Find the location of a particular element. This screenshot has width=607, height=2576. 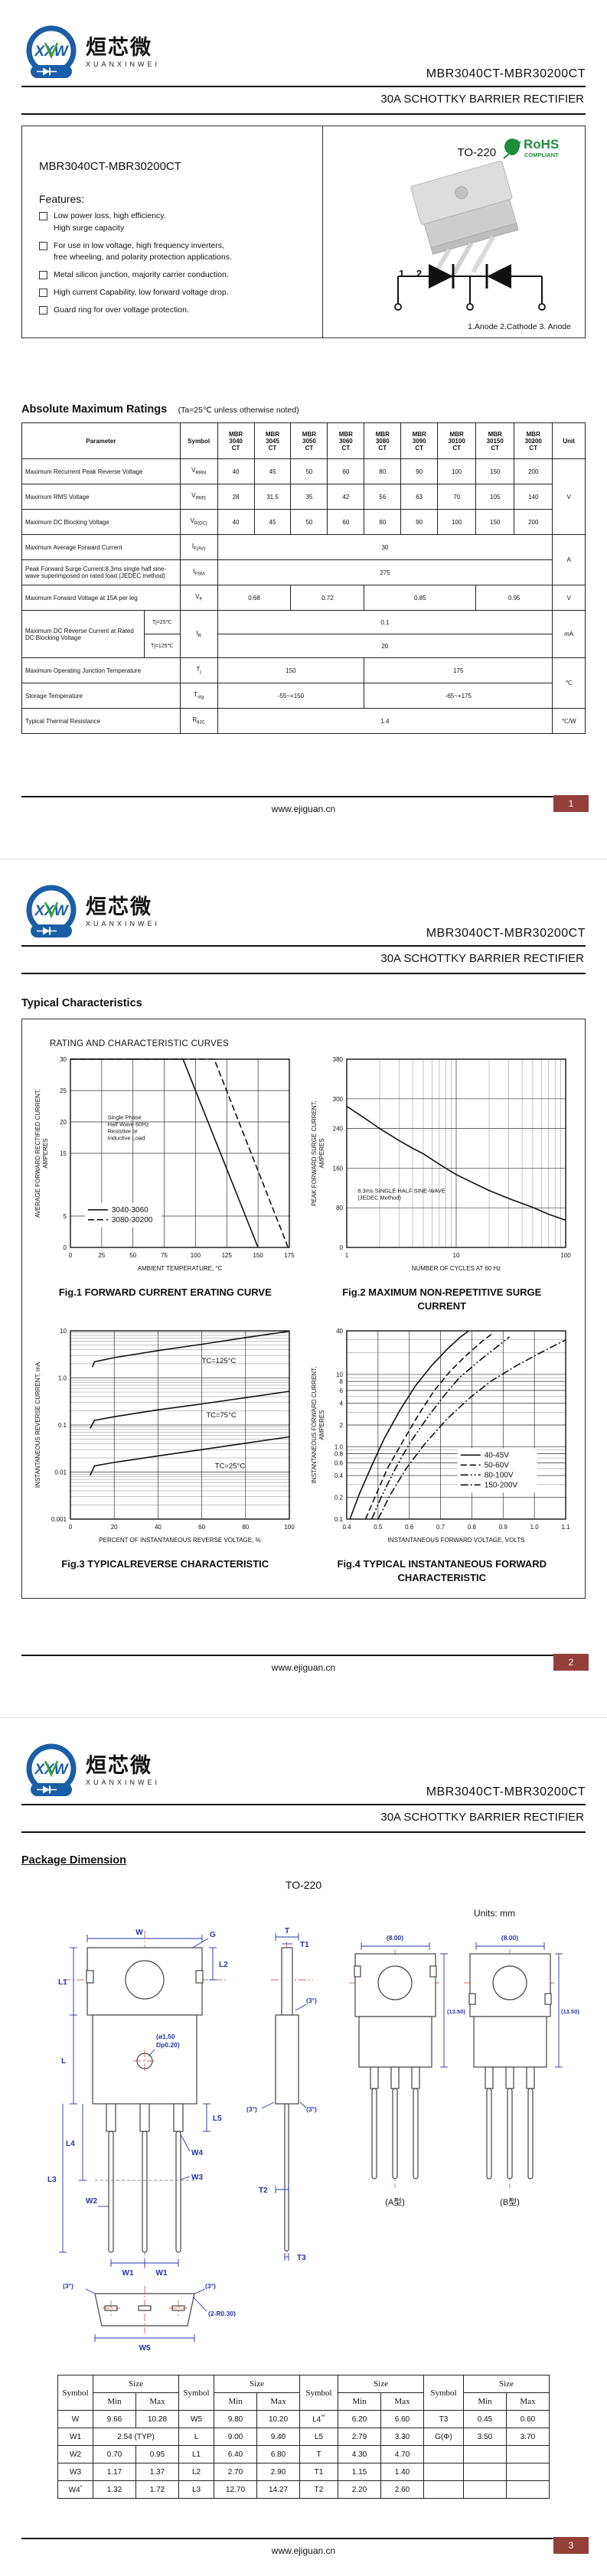

table-cell: ℃ is located at coordinates (569, 683).